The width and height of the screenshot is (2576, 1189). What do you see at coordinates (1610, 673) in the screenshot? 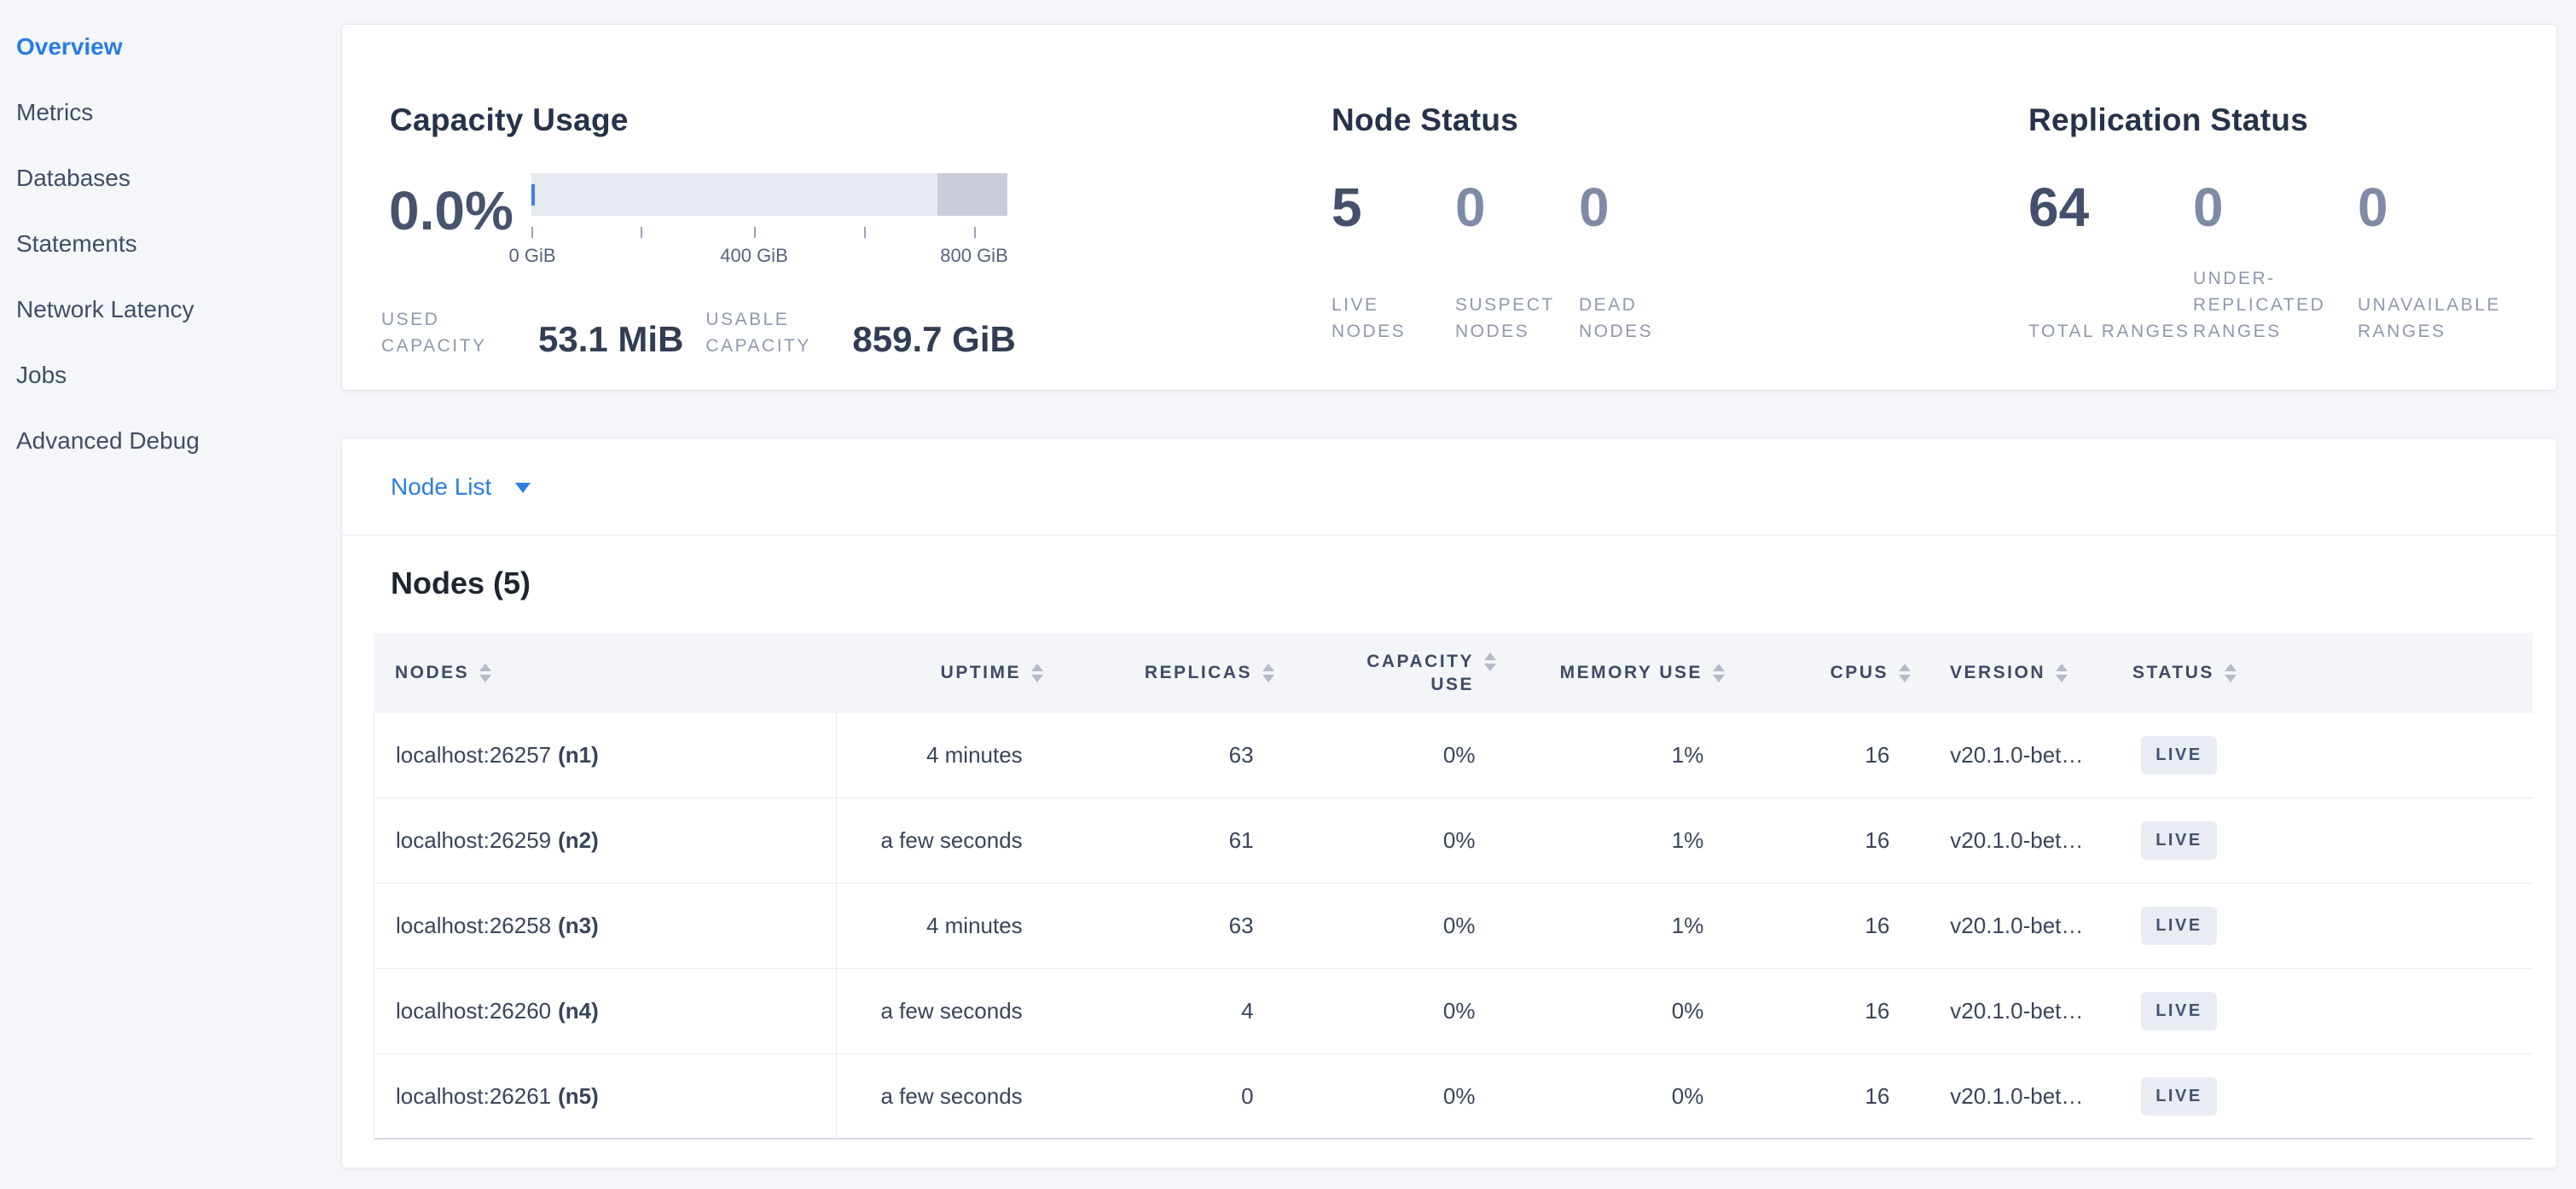
I see `column-header-memory-use: MEMORY USE` at bounding box center [1610, 673].